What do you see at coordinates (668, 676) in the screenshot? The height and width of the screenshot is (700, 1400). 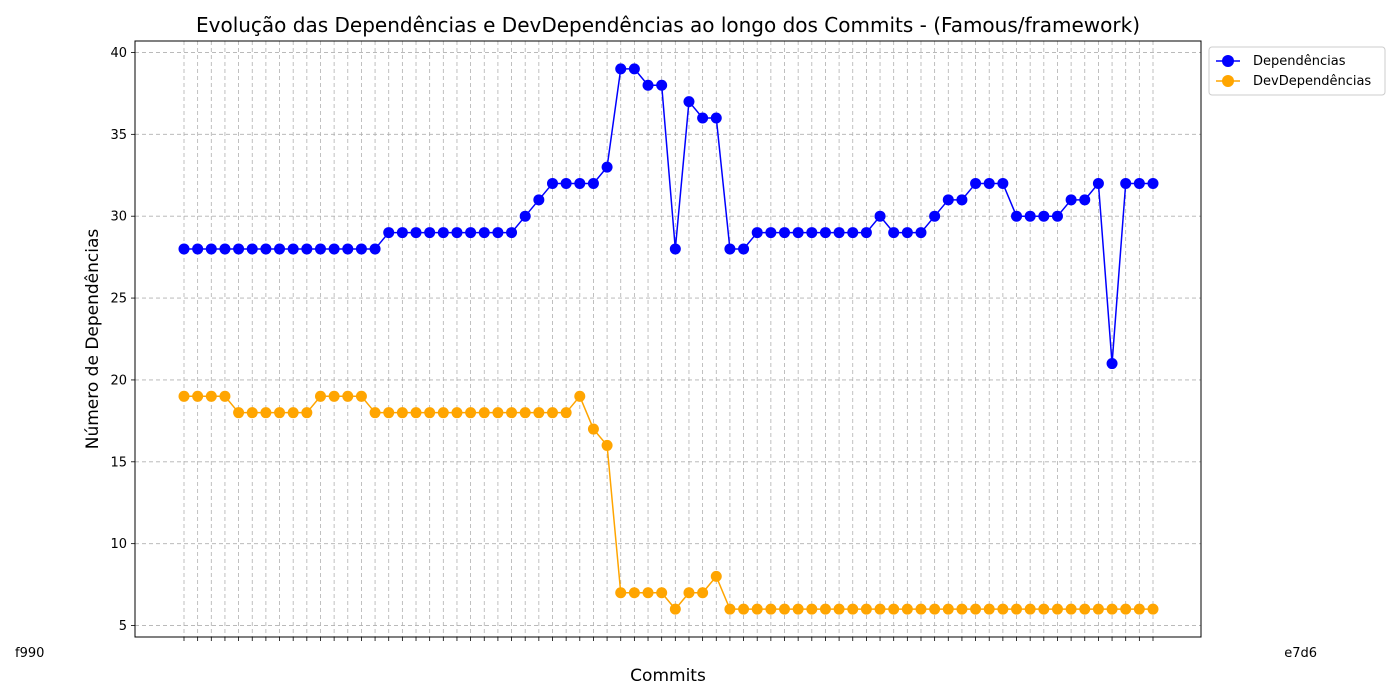 I see `x-axis-label: Commits` at bounding box center [668, 676].